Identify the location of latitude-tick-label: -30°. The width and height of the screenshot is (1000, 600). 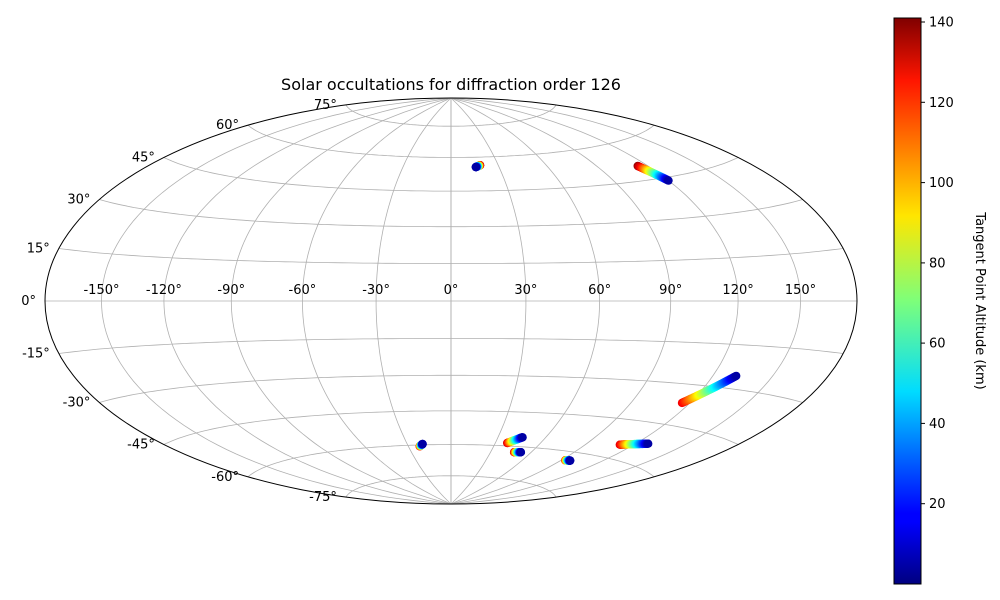
(77, 403).